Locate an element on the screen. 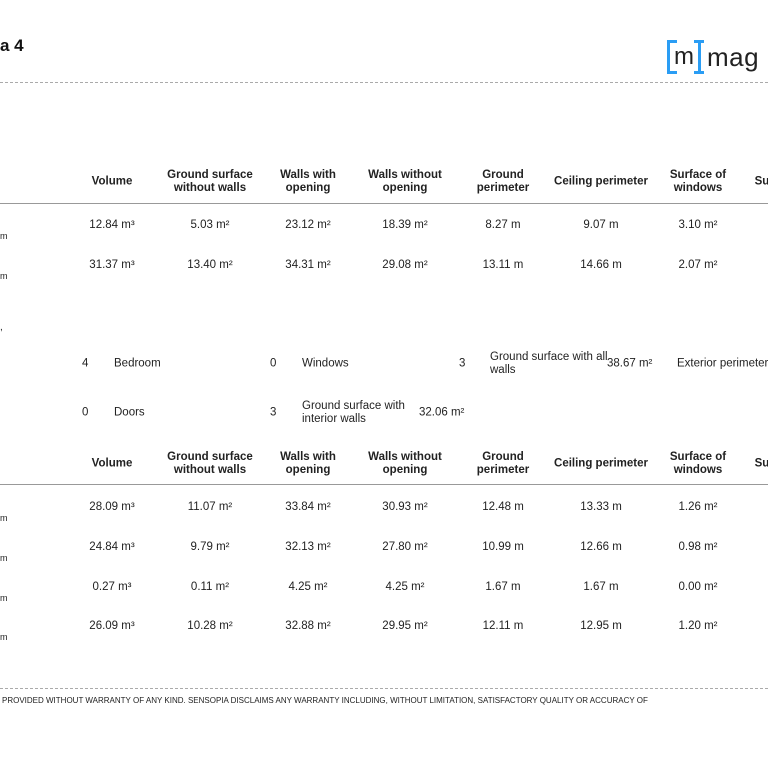  table-cell: 31.37 m³ is located at coordinates (112, 265).